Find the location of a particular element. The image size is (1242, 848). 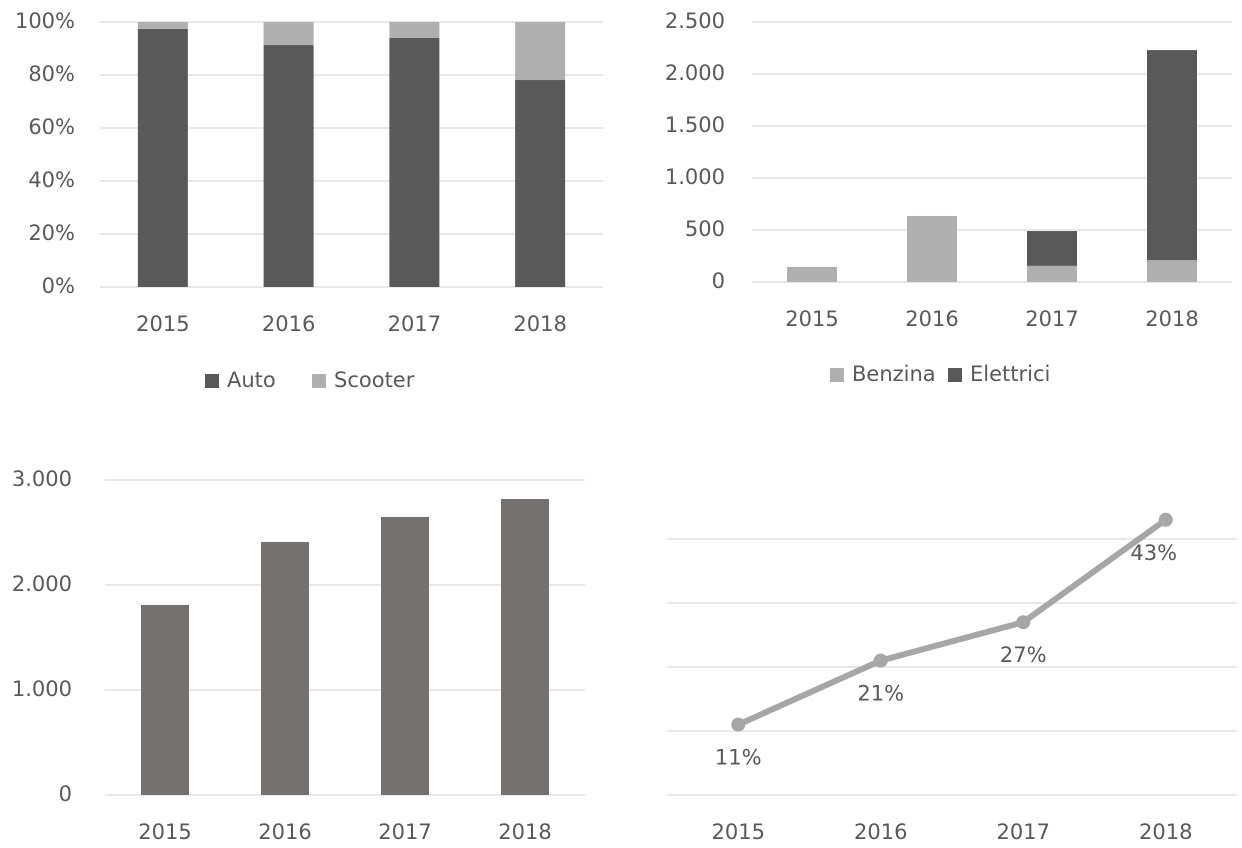

data-label: 27% is located at coordinates (1023, 655).